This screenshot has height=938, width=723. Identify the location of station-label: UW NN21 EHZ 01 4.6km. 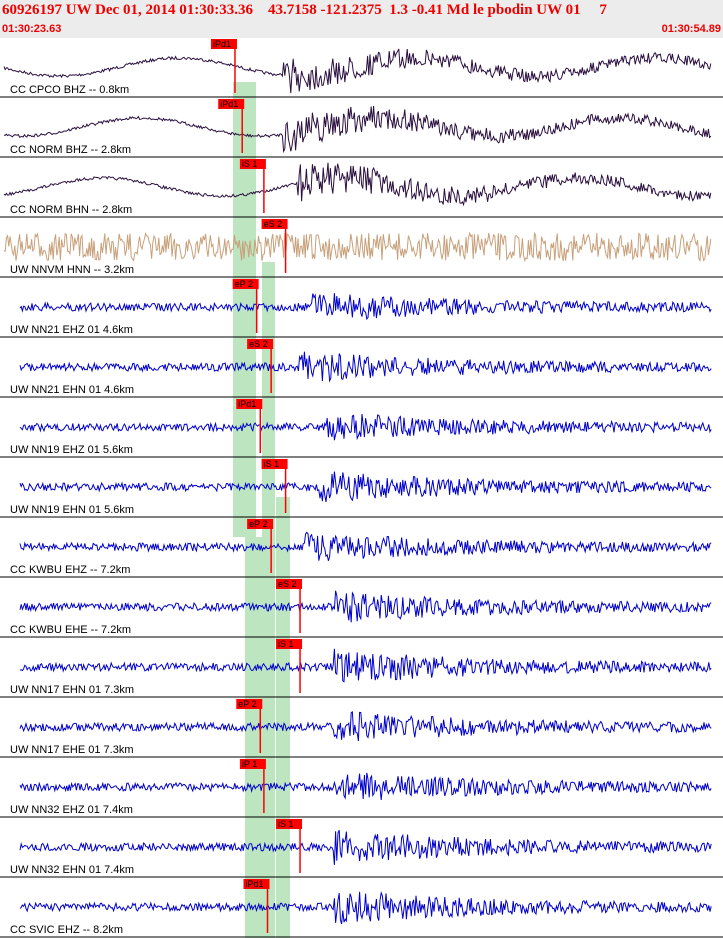
(71, 330).